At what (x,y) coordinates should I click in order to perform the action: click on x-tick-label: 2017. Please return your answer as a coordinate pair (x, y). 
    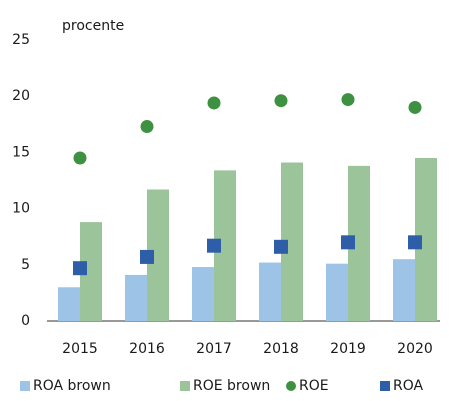
    Looking at the image, I should click on (214, 349).